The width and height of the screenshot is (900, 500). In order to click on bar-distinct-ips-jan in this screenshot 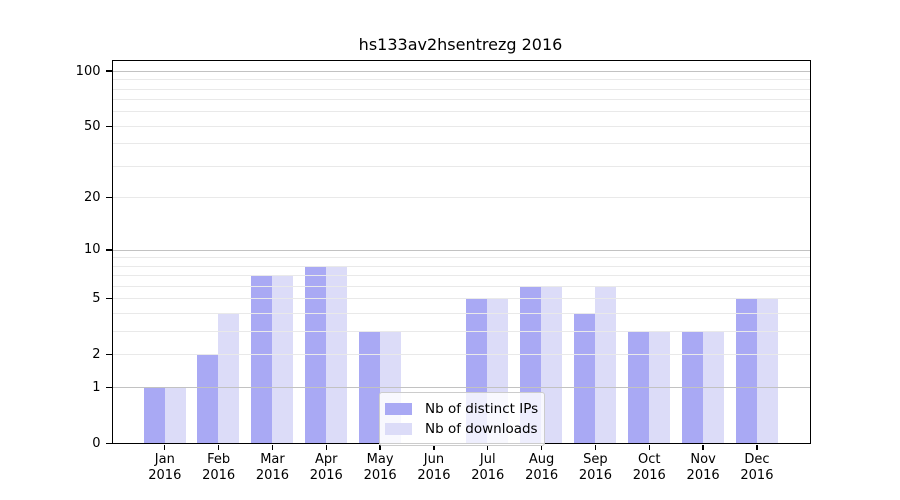, I will do `click(154, 415)`.